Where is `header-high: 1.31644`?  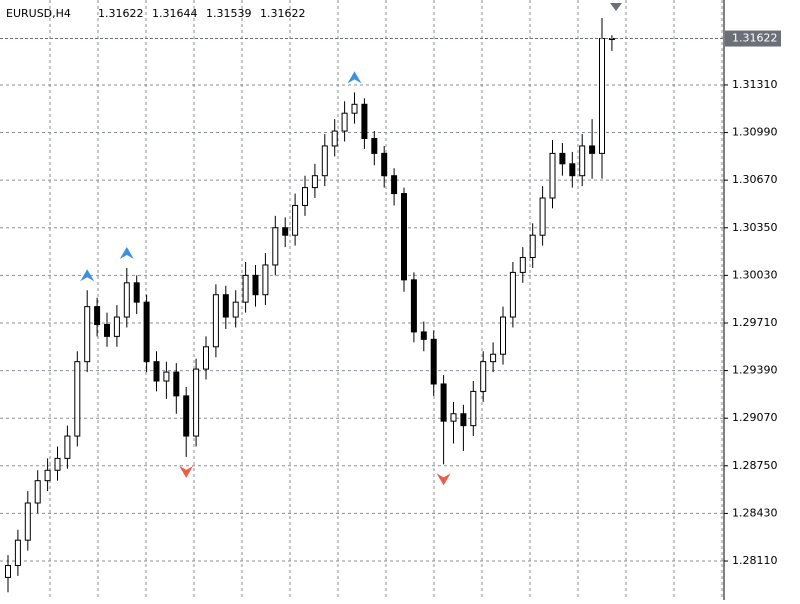
header-high: 1.31644 is located at coordinates (175, 13).